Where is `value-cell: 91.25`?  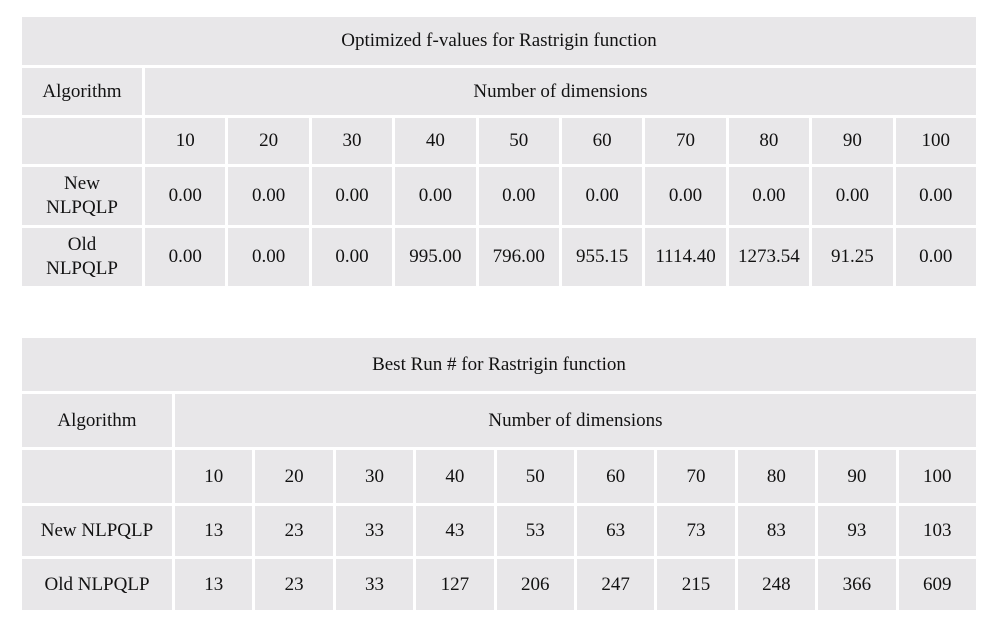
value-cell: 91.25 is located at coordinates (852, 257).